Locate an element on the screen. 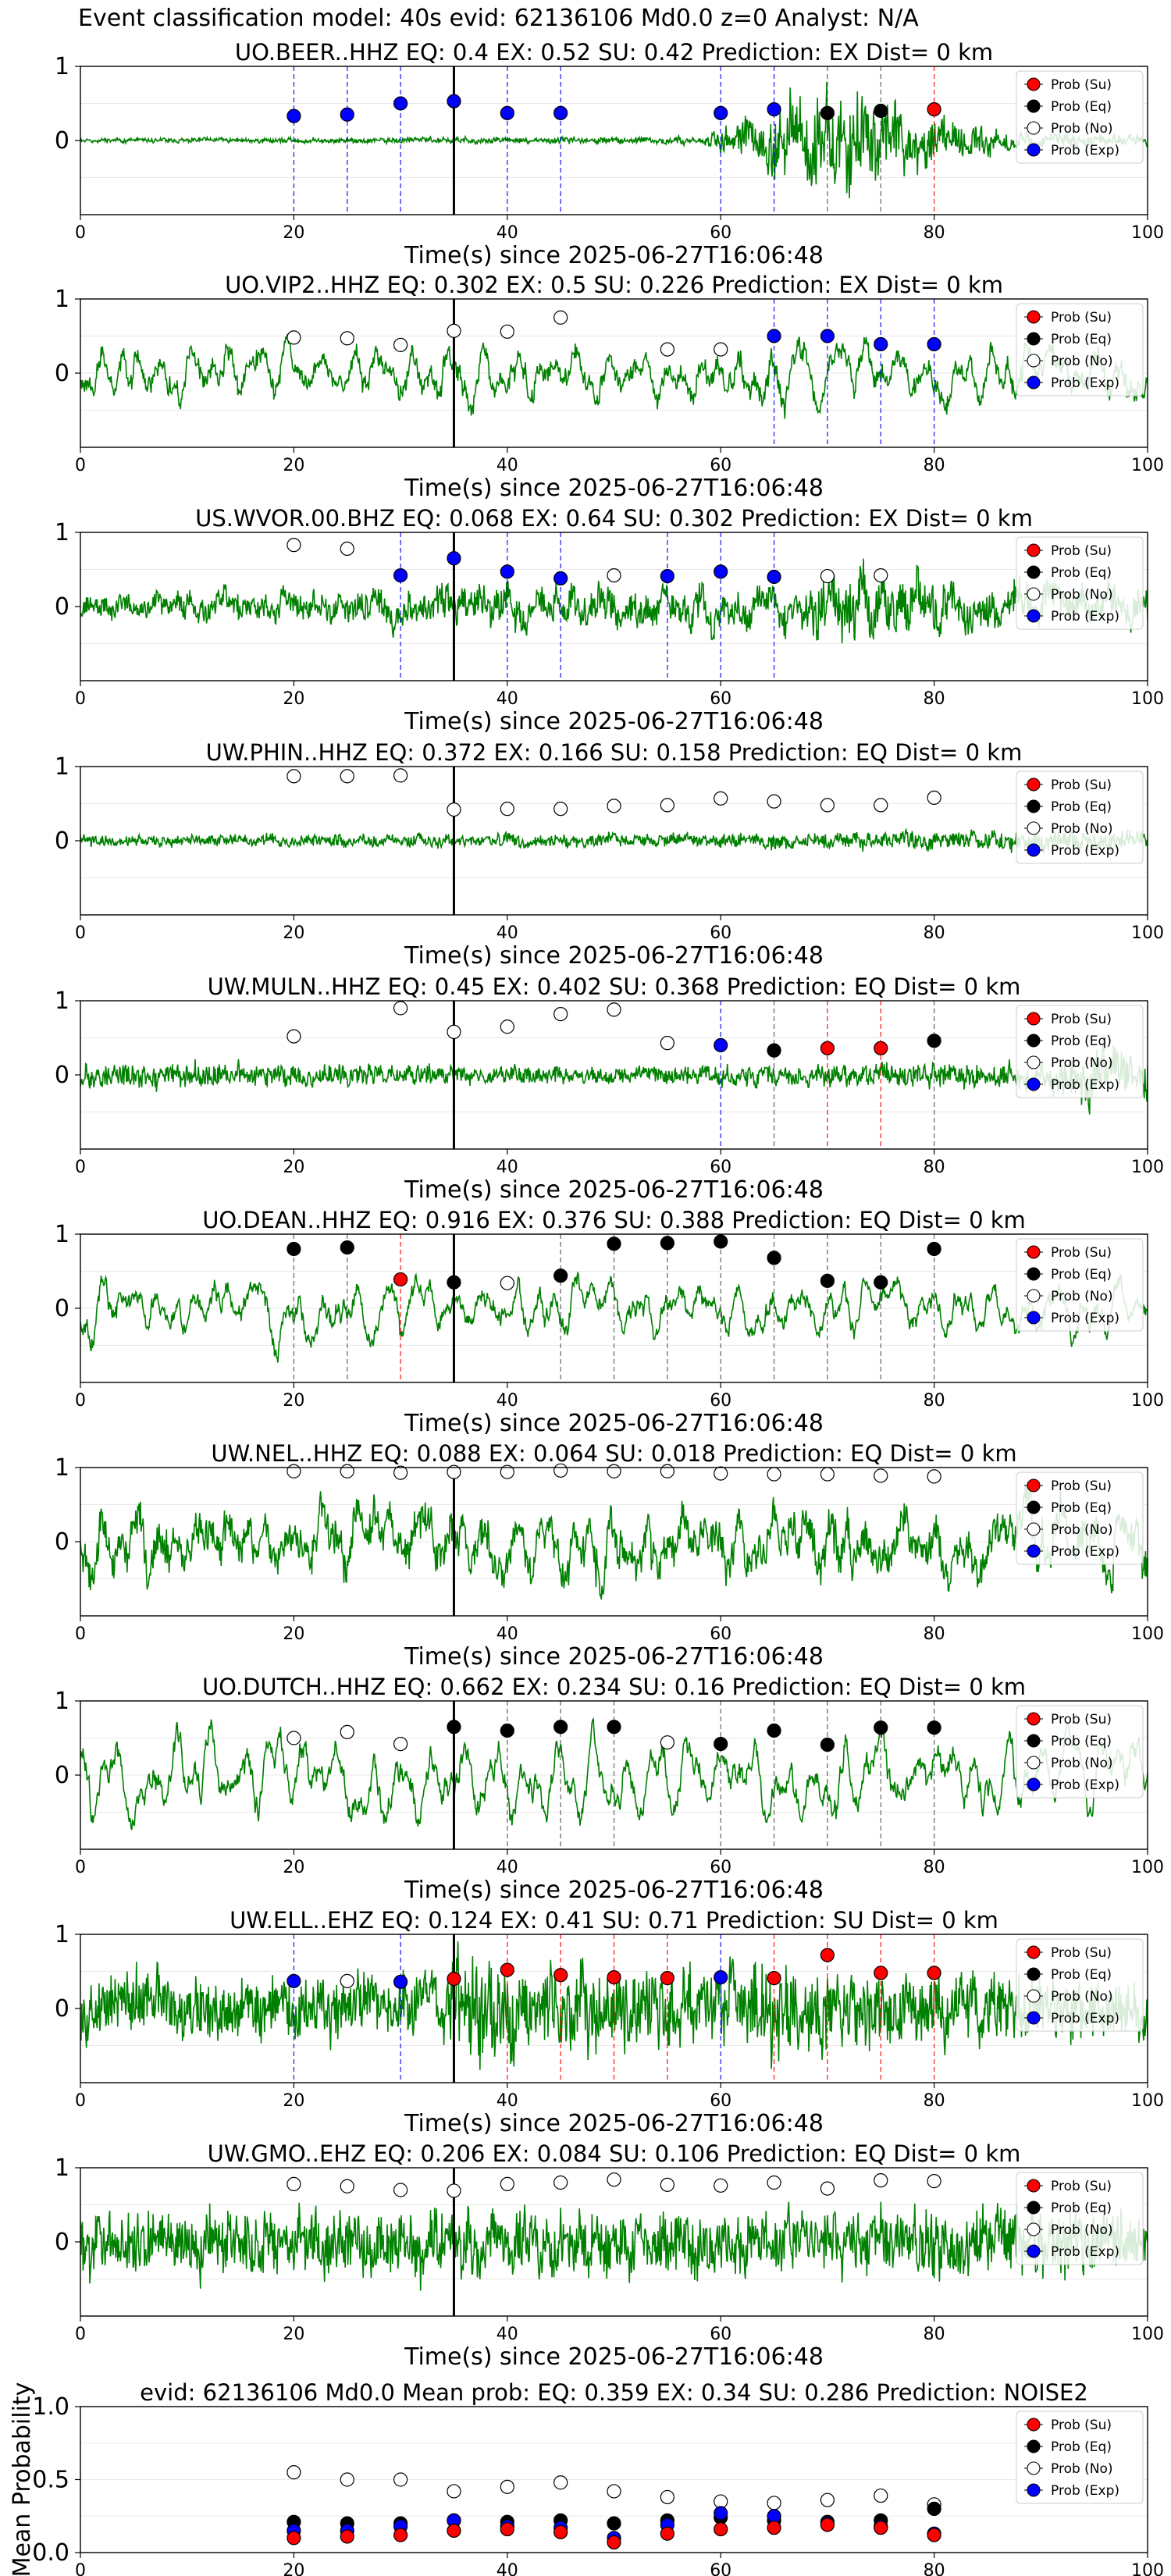 This screenshot has width=1171, height=2576. y-tick-label: 0.5 is located at coordinates (51, 2480).